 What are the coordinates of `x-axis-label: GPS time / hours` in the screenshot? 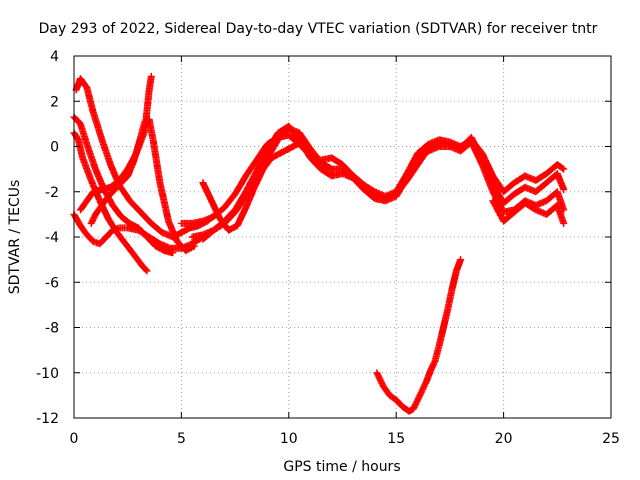 It's located at (341, 467).